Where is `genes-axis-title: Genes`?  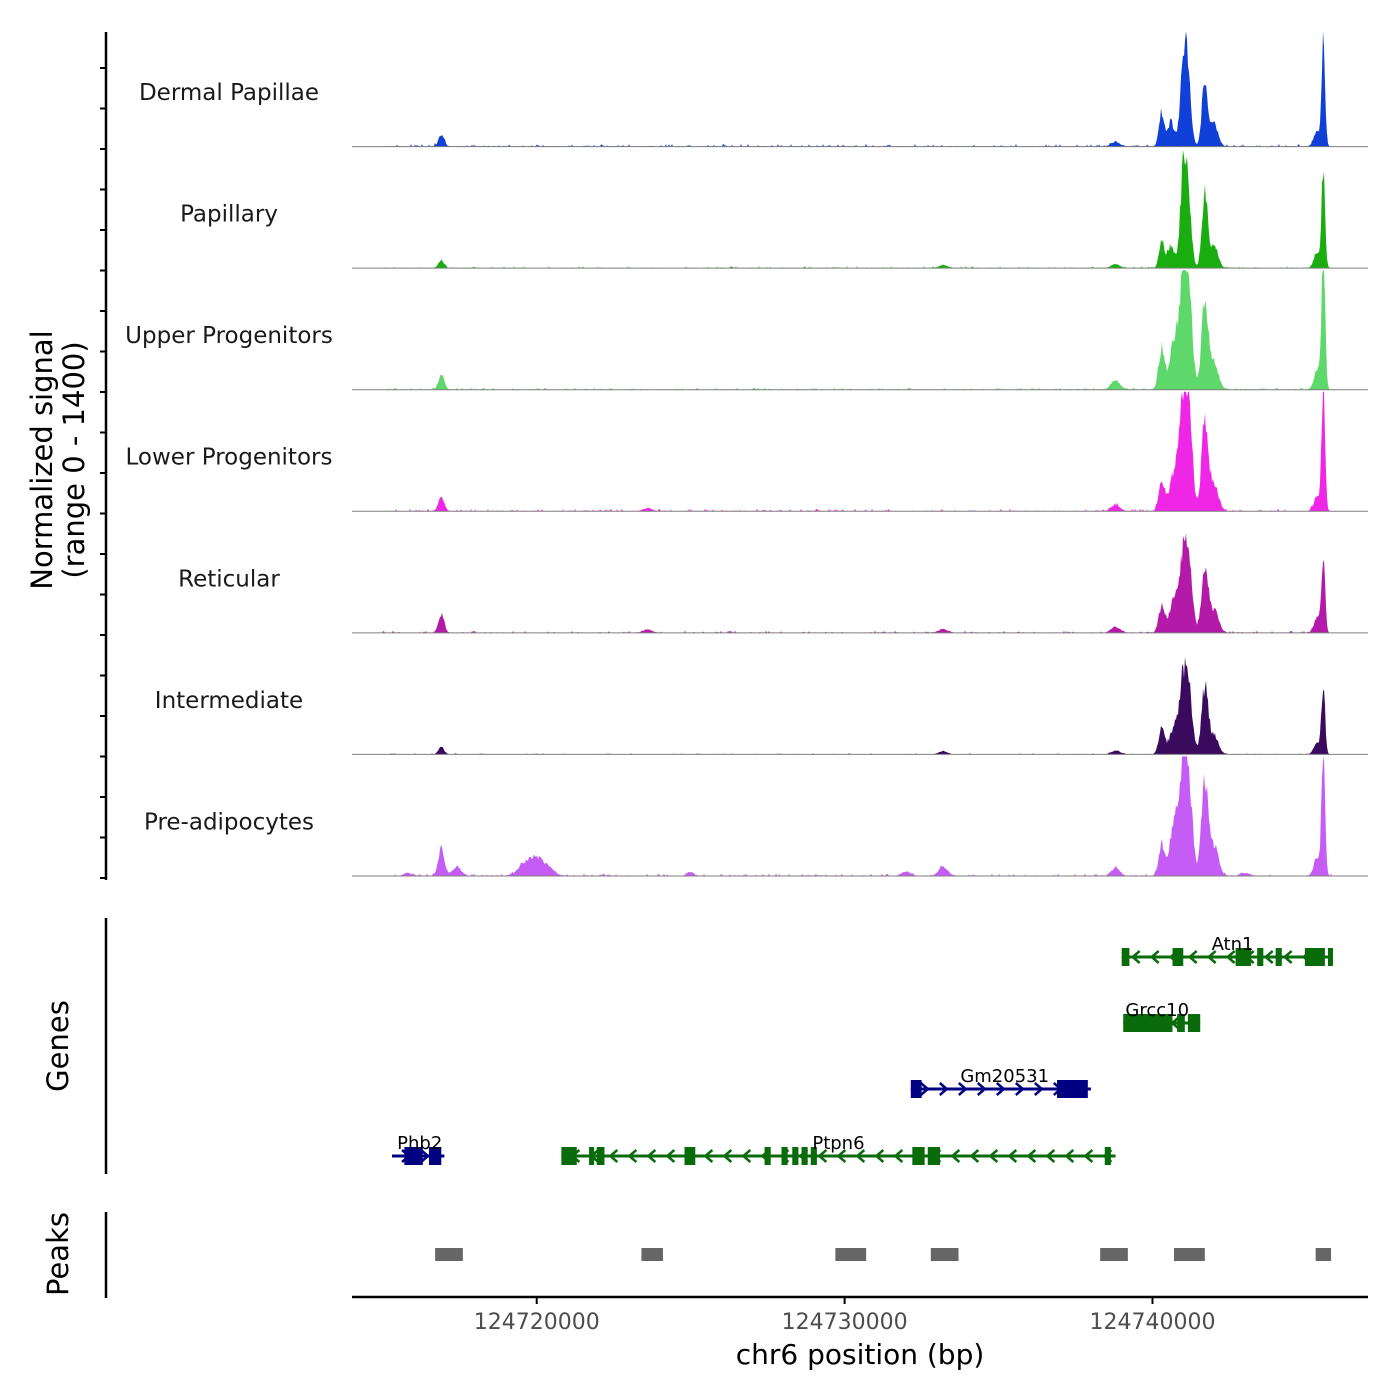
genes-axis-title: Genes is located at coordinates (58, 1046).